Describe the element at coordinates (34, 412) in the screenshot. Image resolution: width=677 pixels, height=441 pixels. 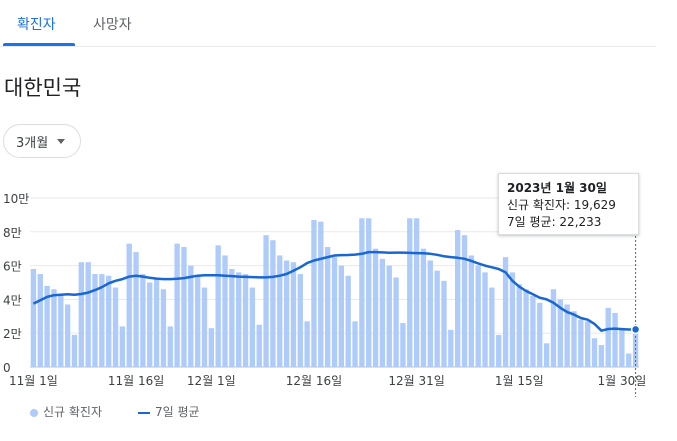
I see `bar-dot-icon` at that location.